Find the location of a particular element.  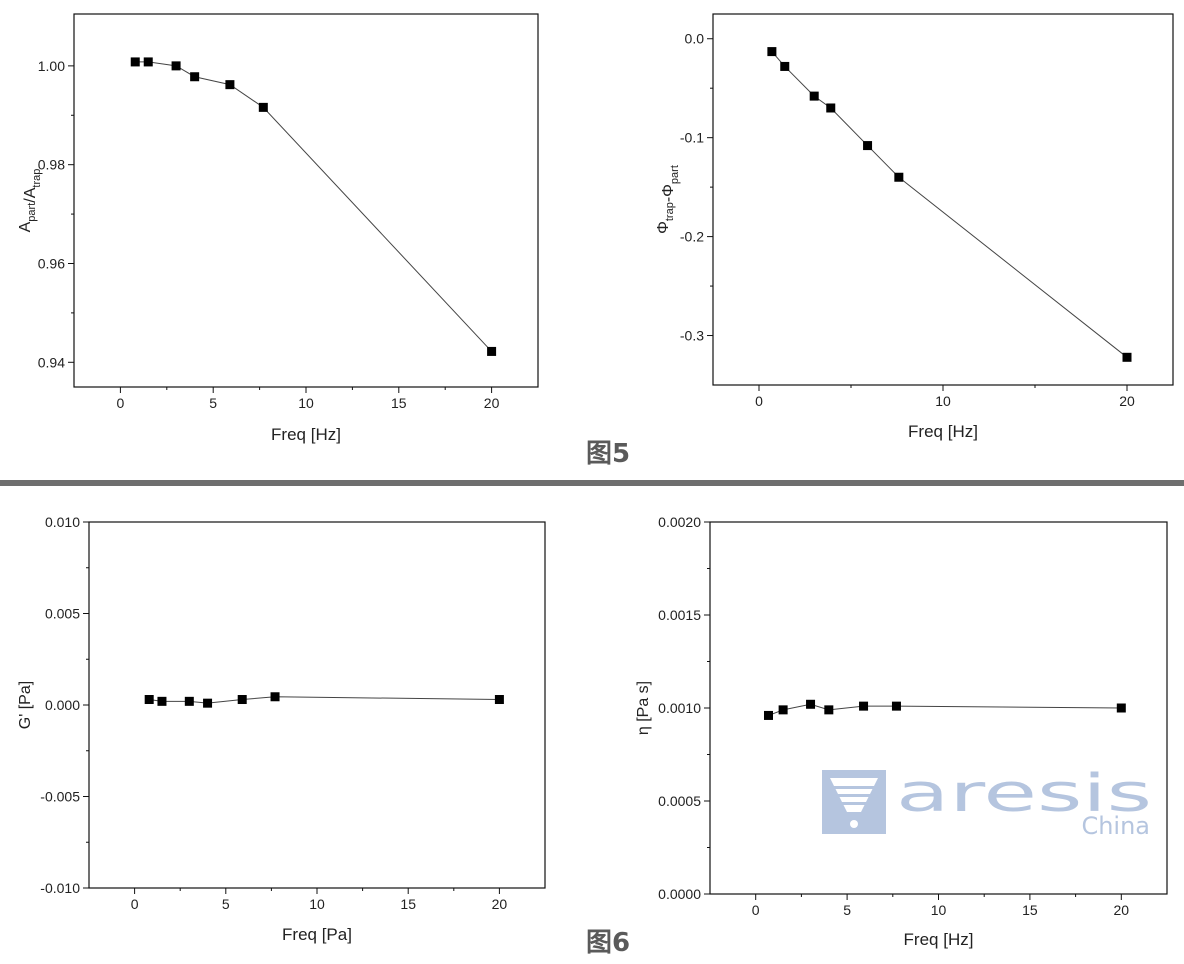

figure-caption-6: 图6 is located at coordinates (608, 943).